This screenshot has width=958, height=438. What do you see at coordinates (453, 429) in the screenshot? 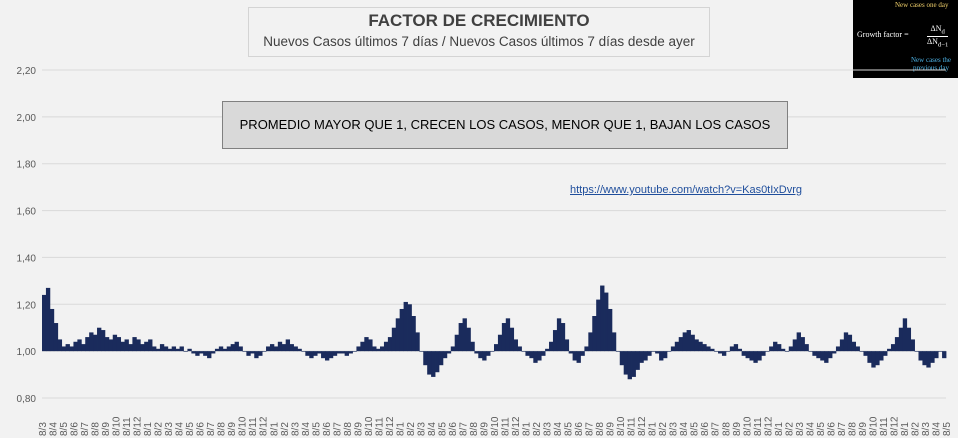
I see `x-tick-label: 8/6` at bounding box center [453, 429].